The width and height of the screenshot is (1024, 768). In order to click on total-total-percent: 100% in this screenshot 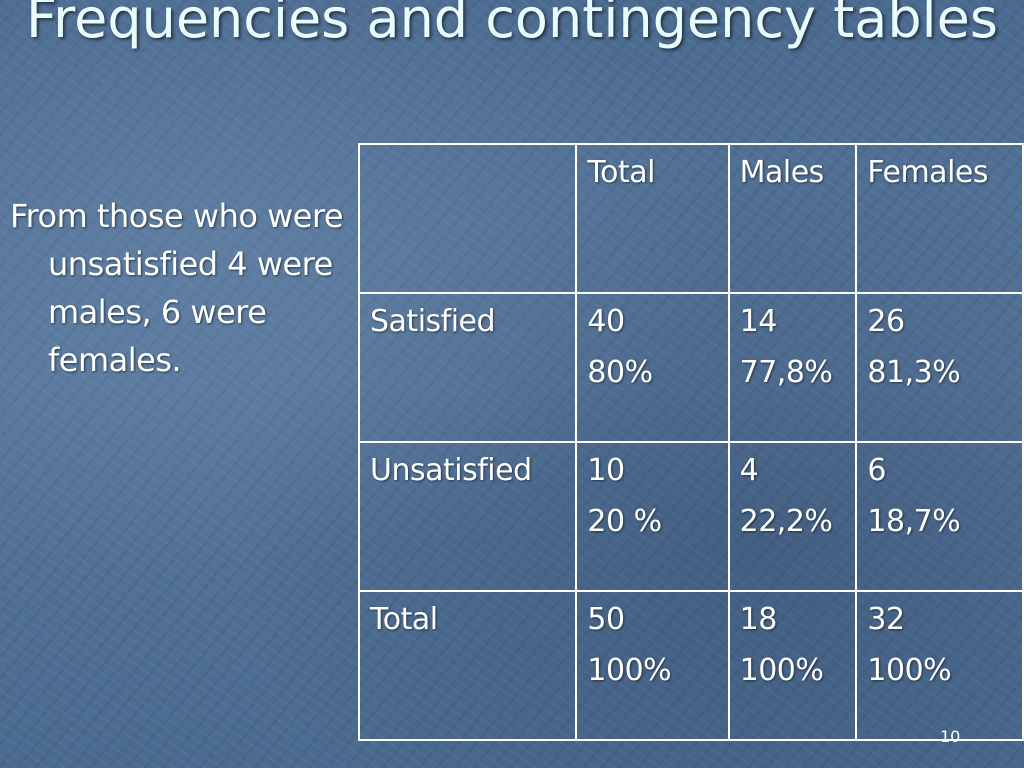, I will do `click(629, 670)`.